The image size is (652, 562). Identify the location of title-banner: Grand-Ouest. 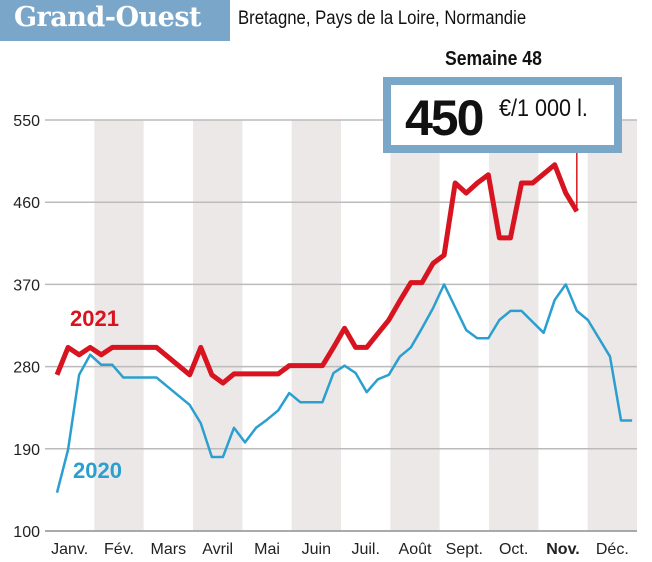
(115, 20).